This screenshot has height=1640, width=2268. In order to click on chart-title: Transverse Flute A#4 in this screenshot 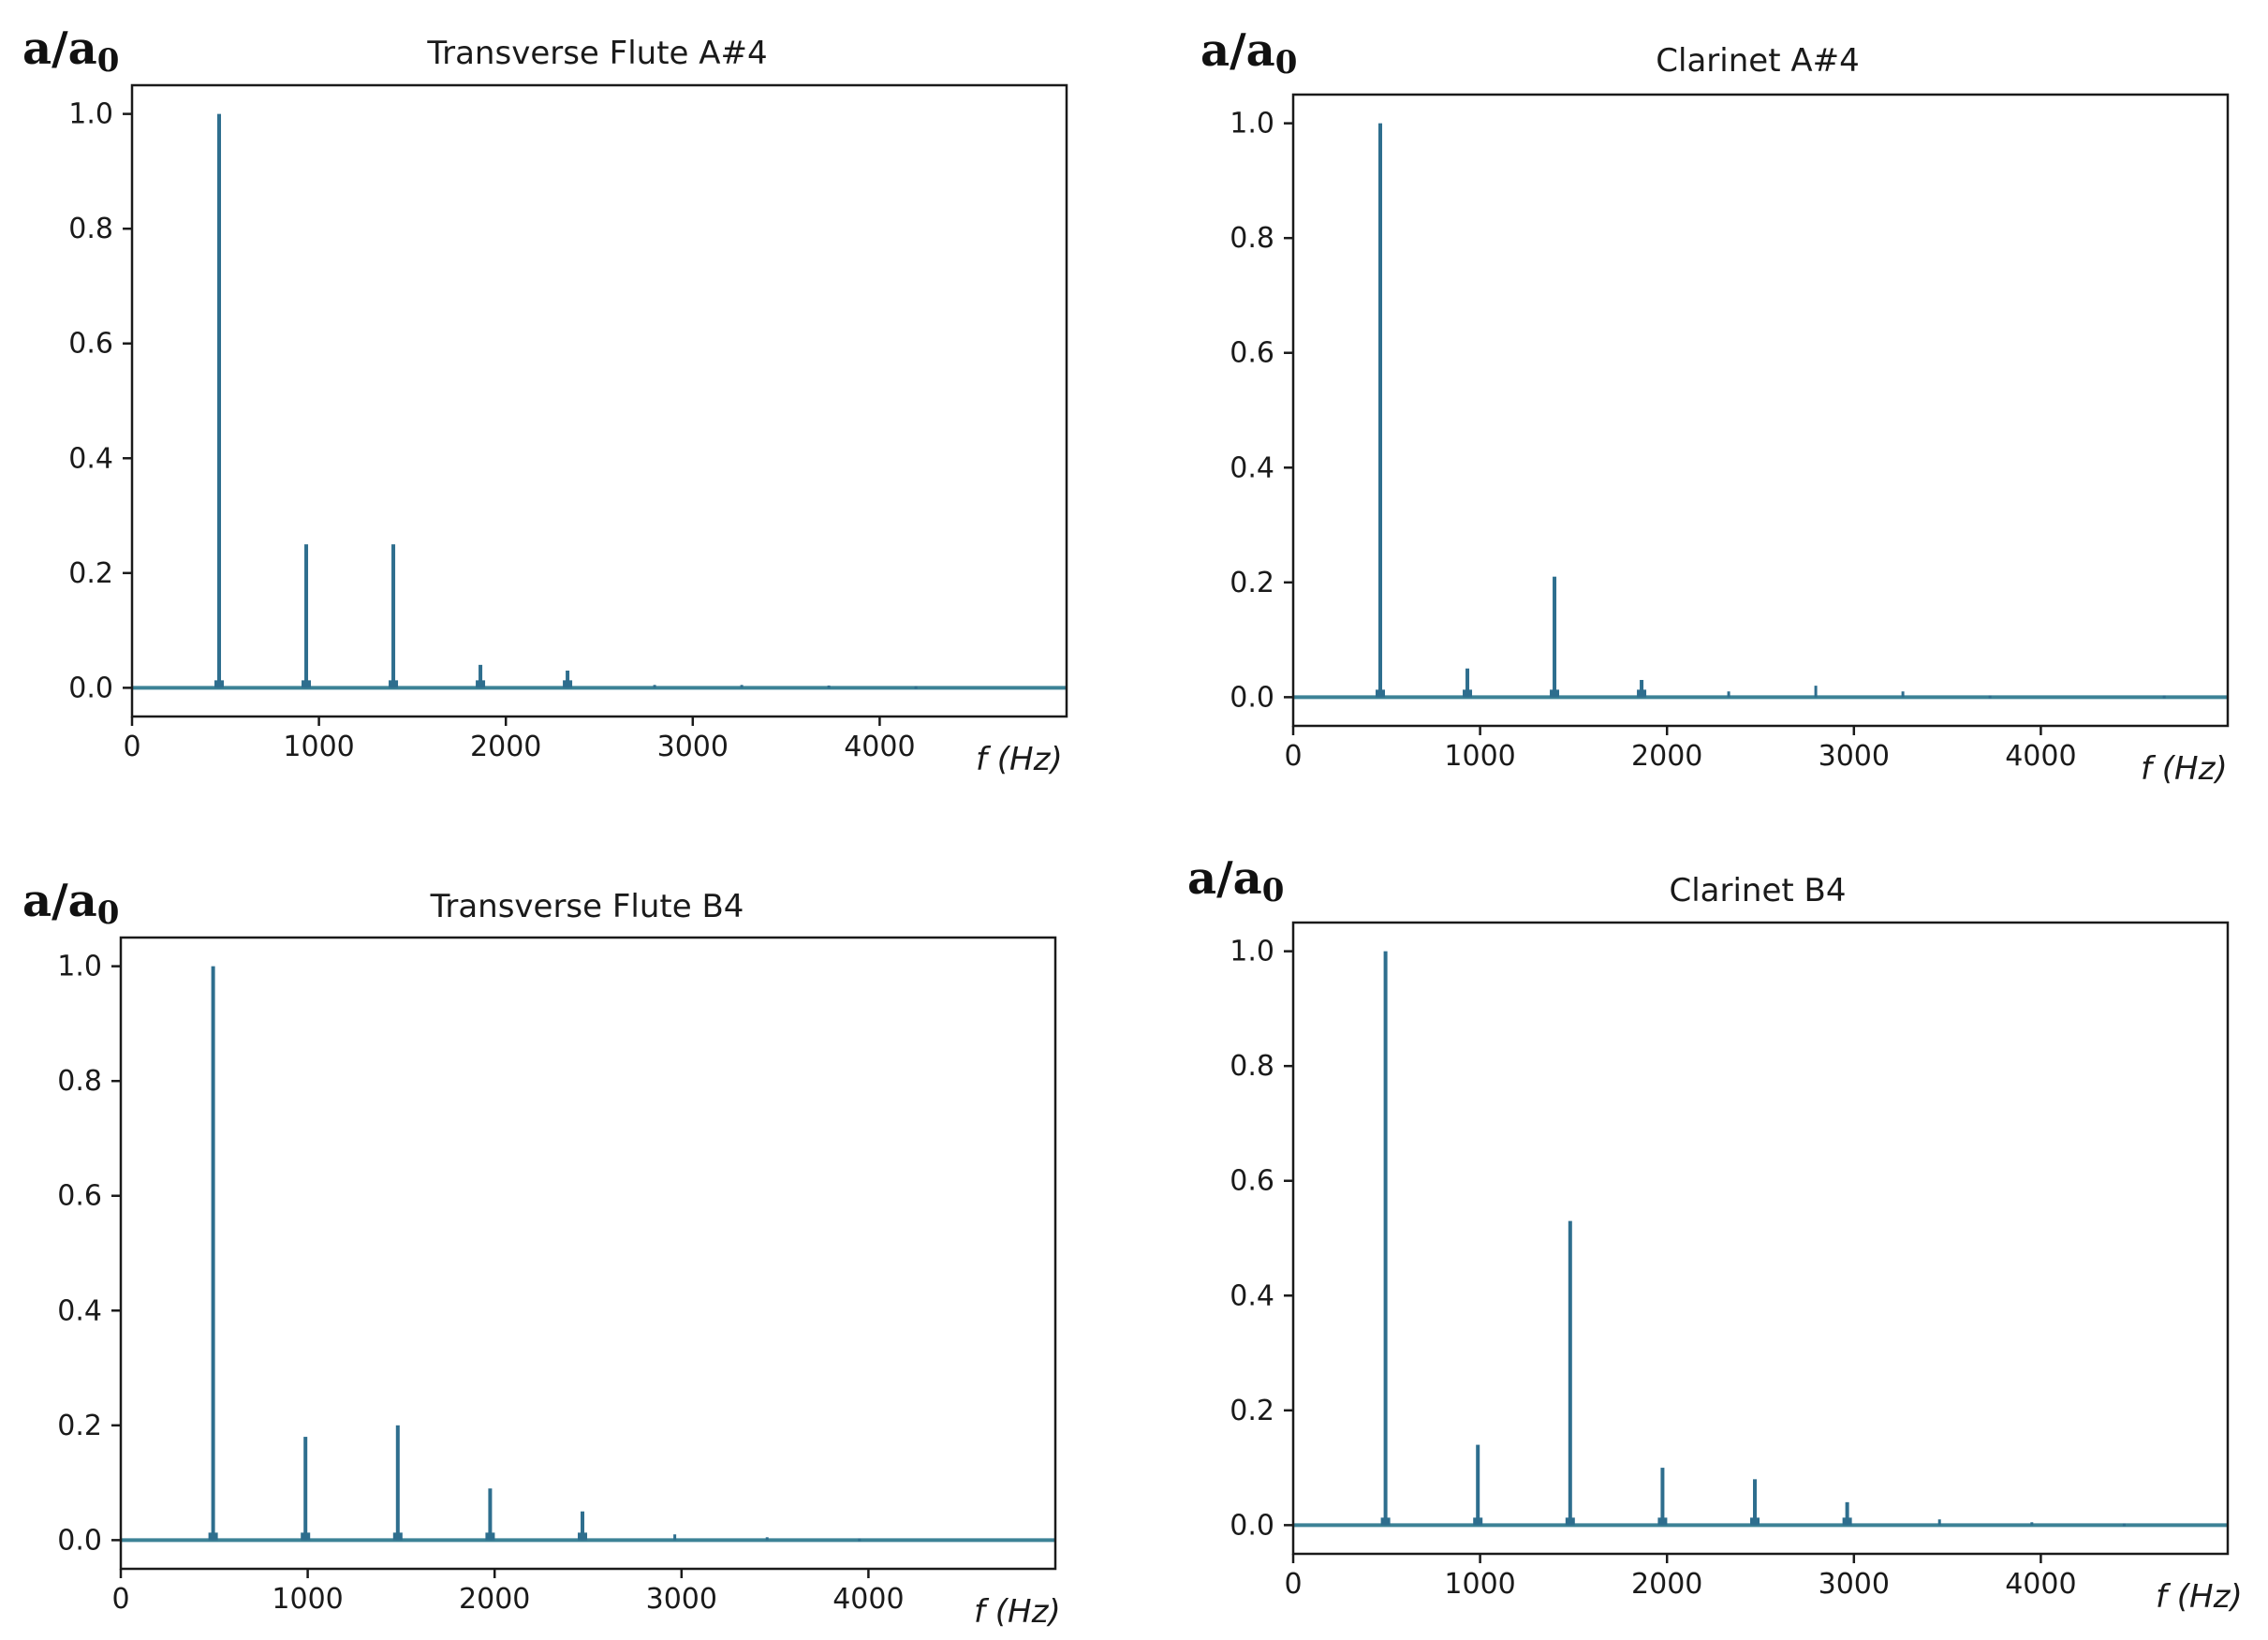, I will do `click(596, 53)`.